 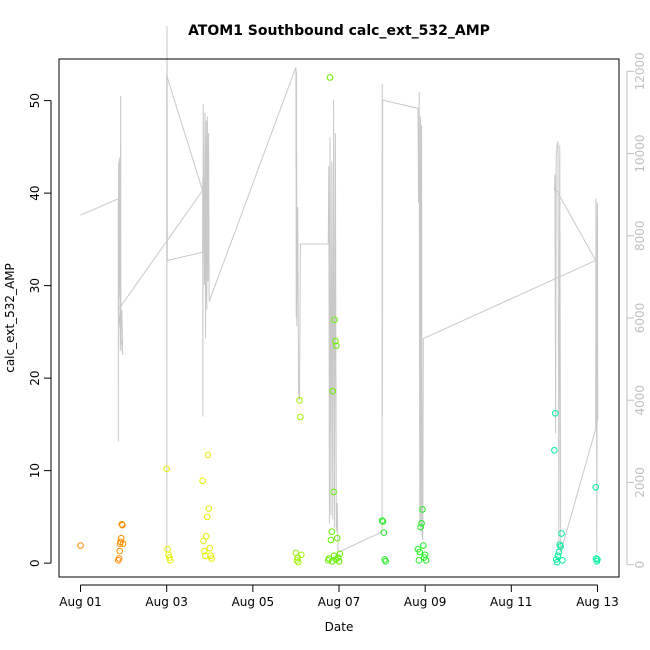 What do you see at coordinates (425, 602) in the screenshot?
I see `x-tick-label: Aug 09` at bounding box center [425, 602].